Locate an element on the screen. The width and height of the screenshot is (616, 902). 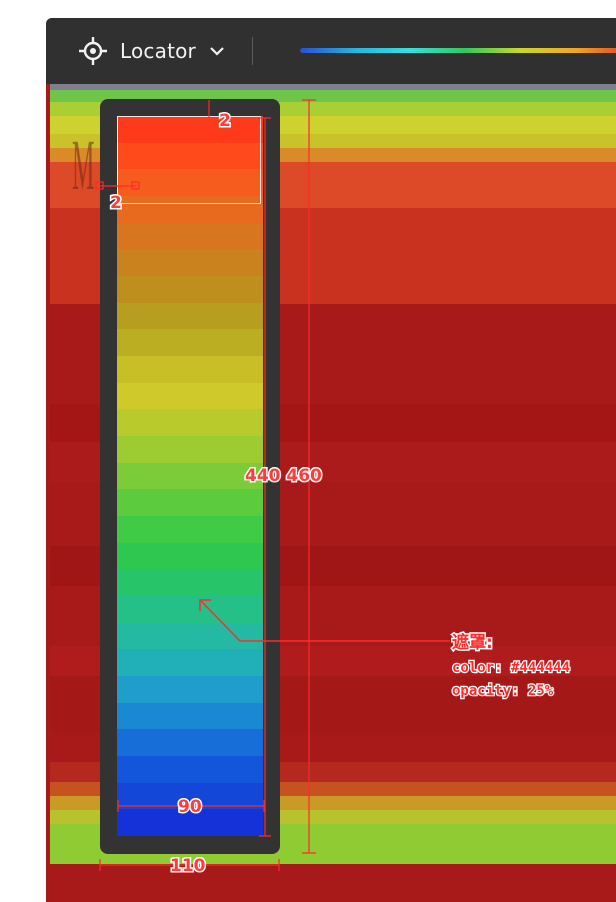
color-scale-legend is located at coordinates (458, 50).